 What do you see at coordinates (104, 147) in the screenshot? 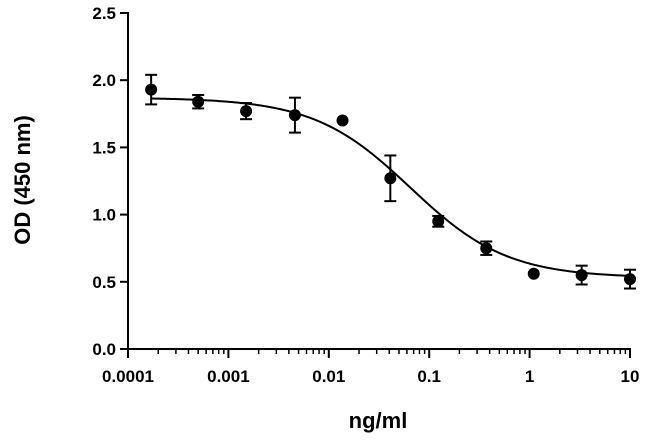
I see `y-tick-label: 1.5` at bounding box center [104, 147].